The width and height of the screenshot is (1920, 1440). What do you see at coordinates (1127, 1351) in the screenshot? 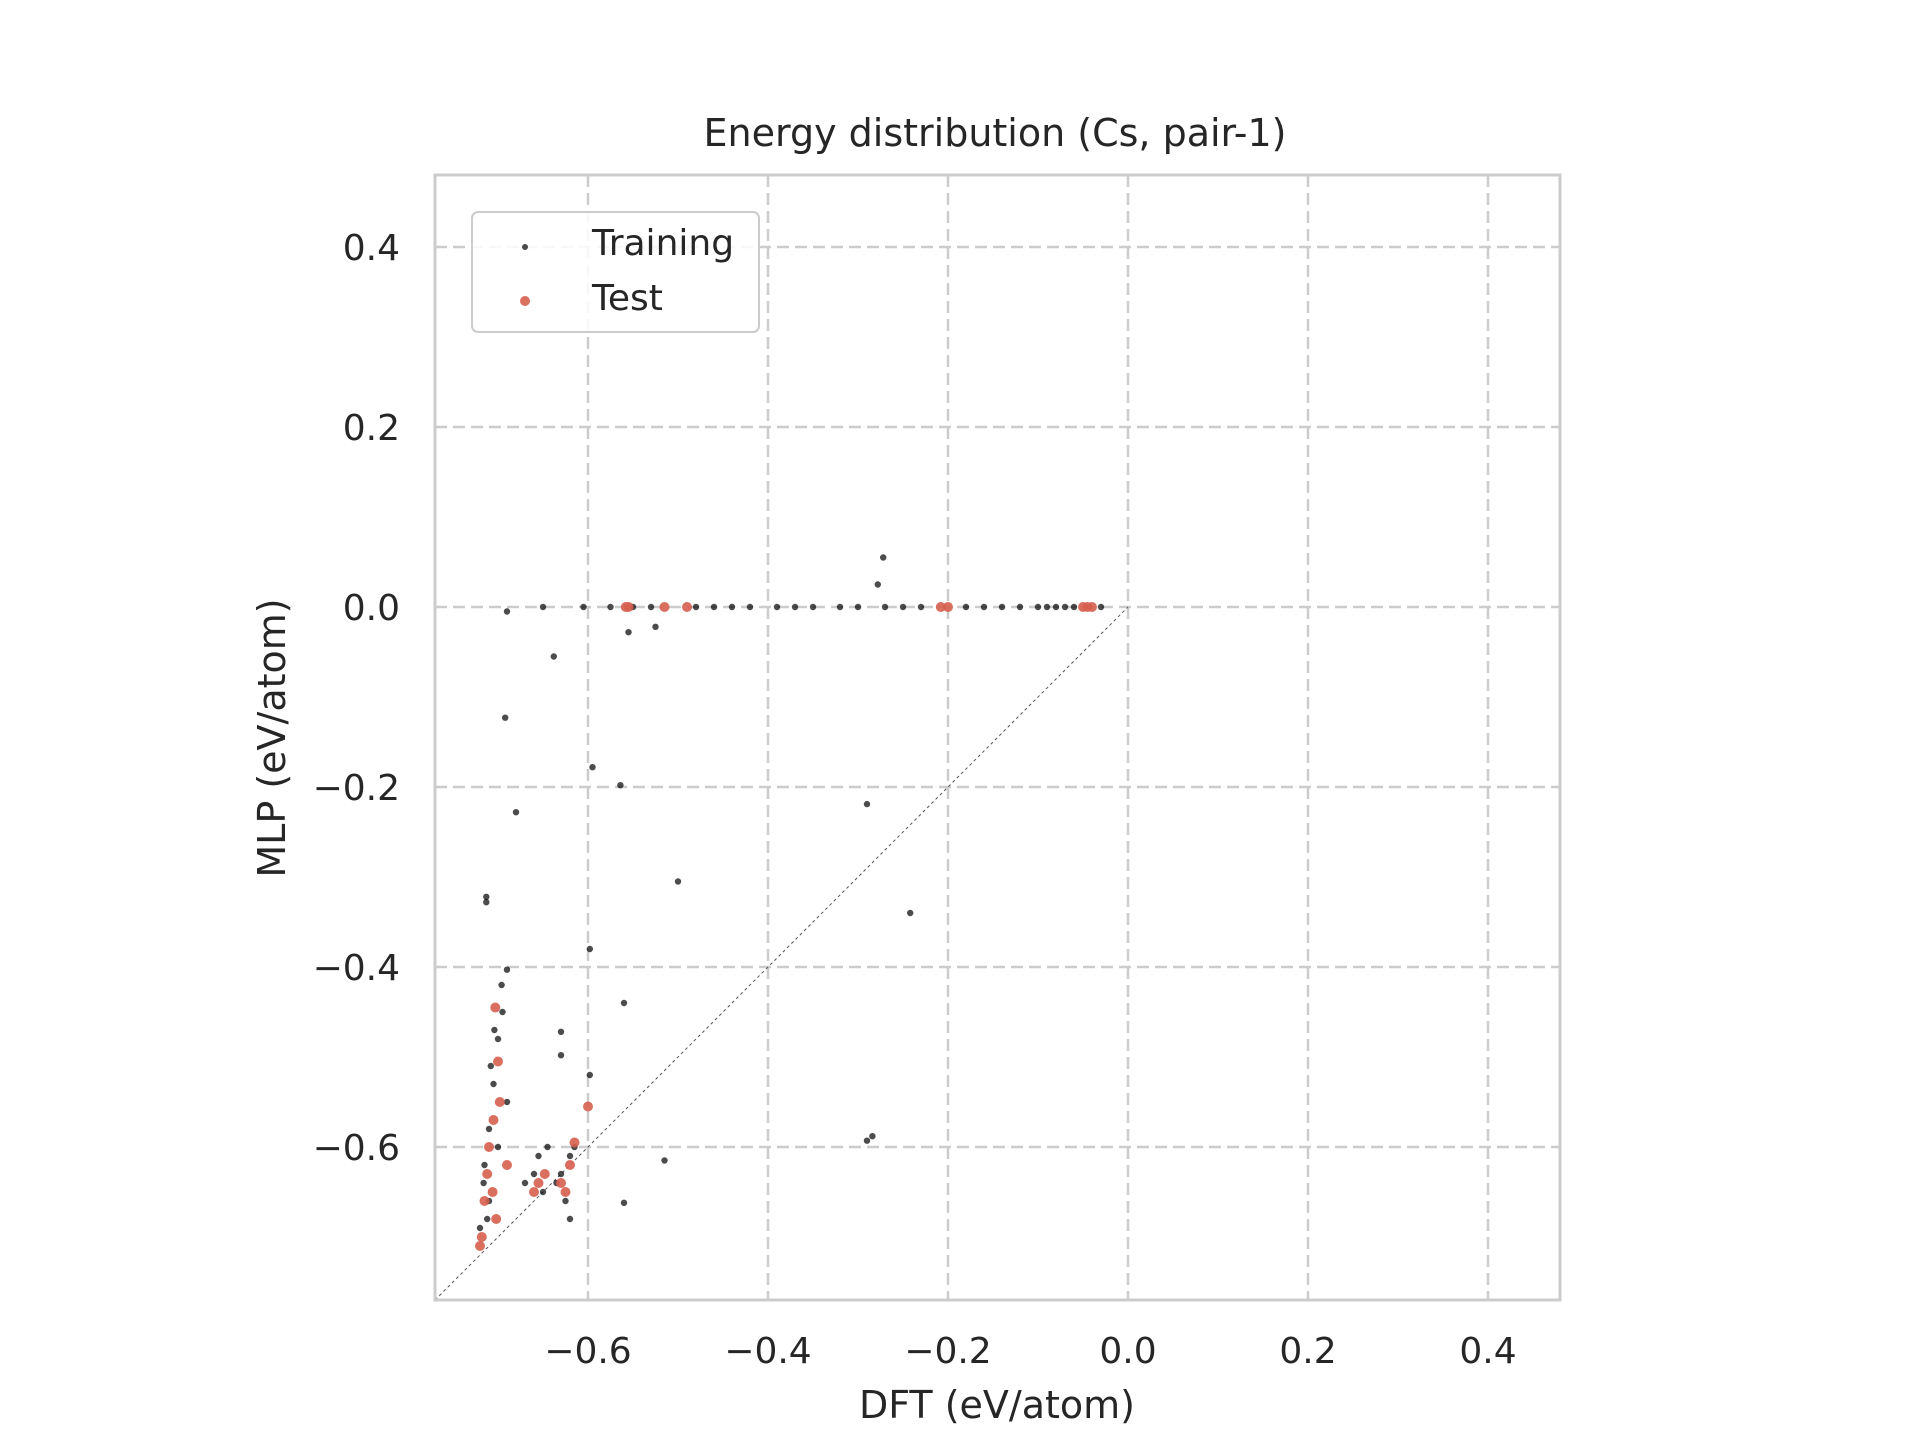
I see `x-tick-label: 0.0` at bounding box center [1127, 1351].